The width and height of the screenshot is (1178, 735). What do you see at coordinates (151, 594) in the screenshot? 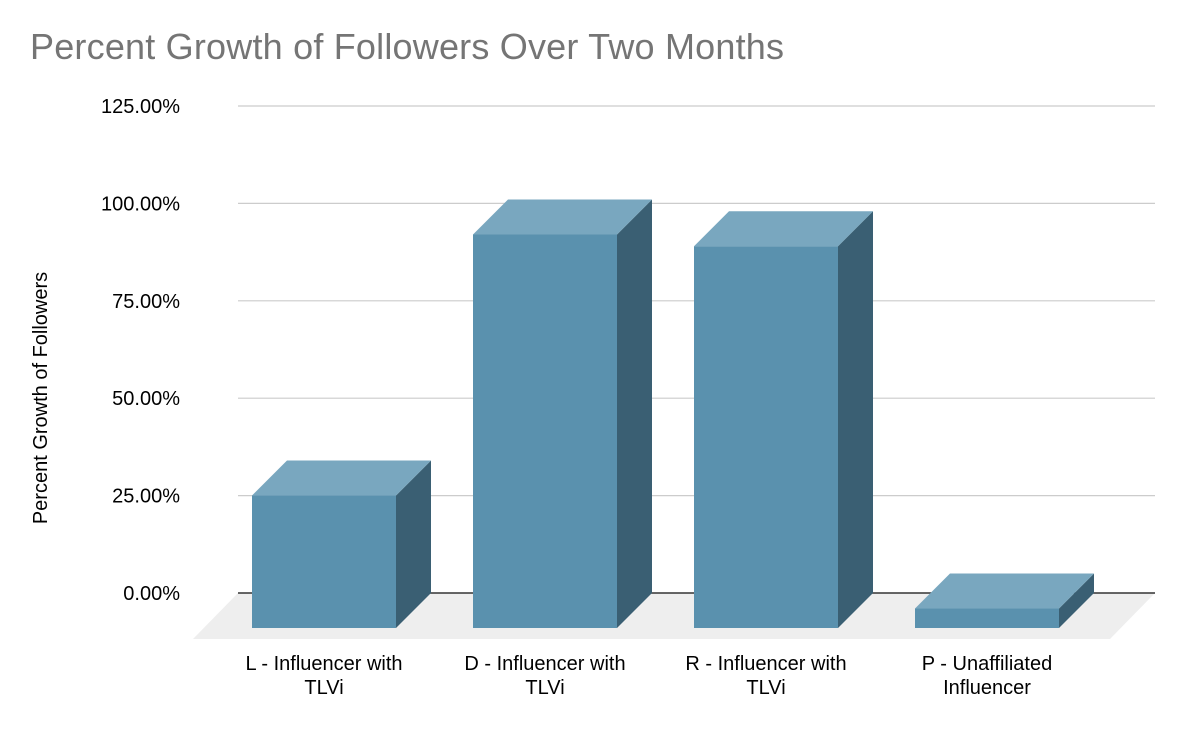
I see `y-tick-label: 0.00%` at bounding box center [151, 594].